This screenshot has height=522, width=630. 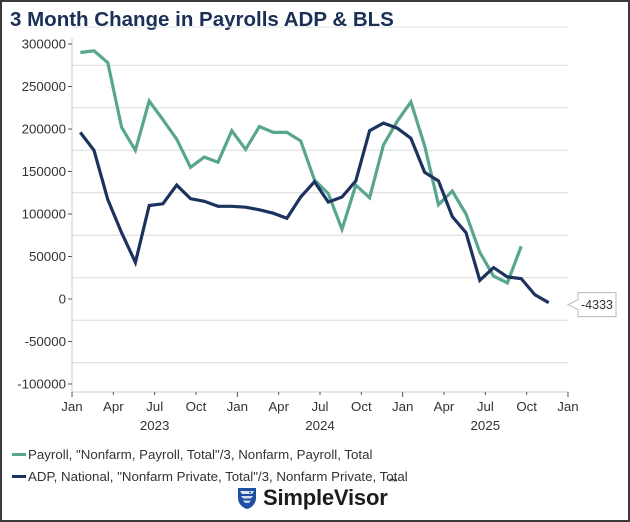 What do you see at coordinates (44, 86) in the screenshot?
I see `y-tick-label: 250000` at bounding box center [44, 86].